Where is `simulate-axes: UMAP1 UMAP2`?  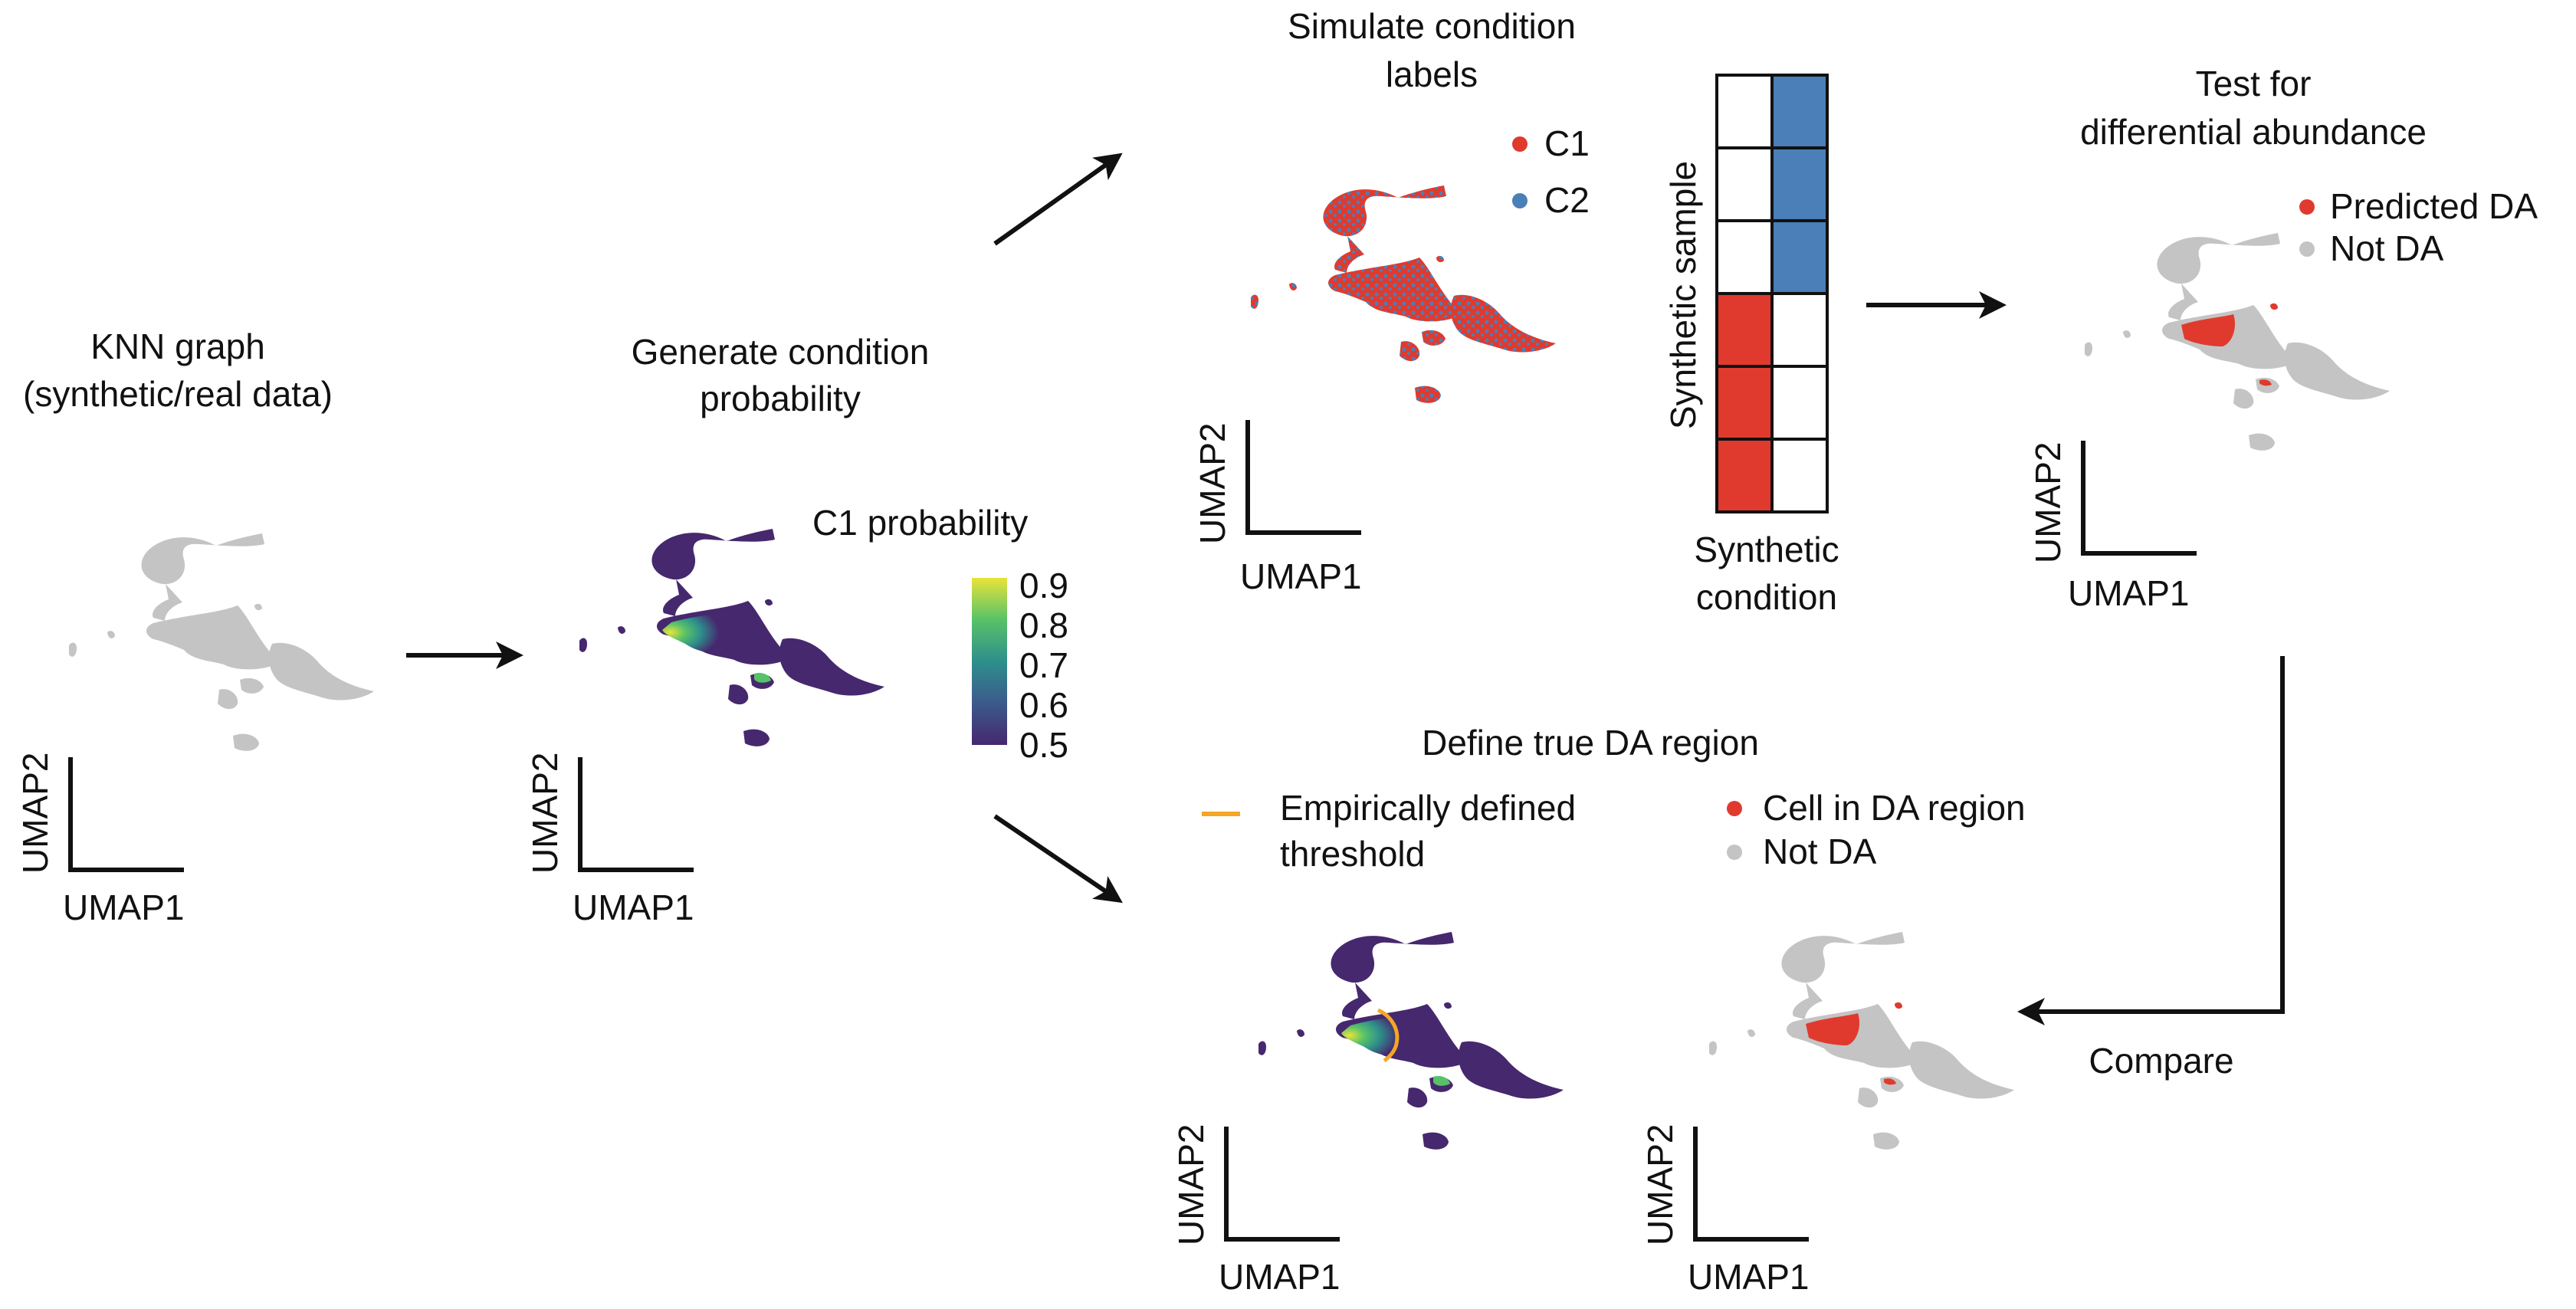
simulate-axes: UMAP1 UMAP2 is located at coordinates (1277, 508).